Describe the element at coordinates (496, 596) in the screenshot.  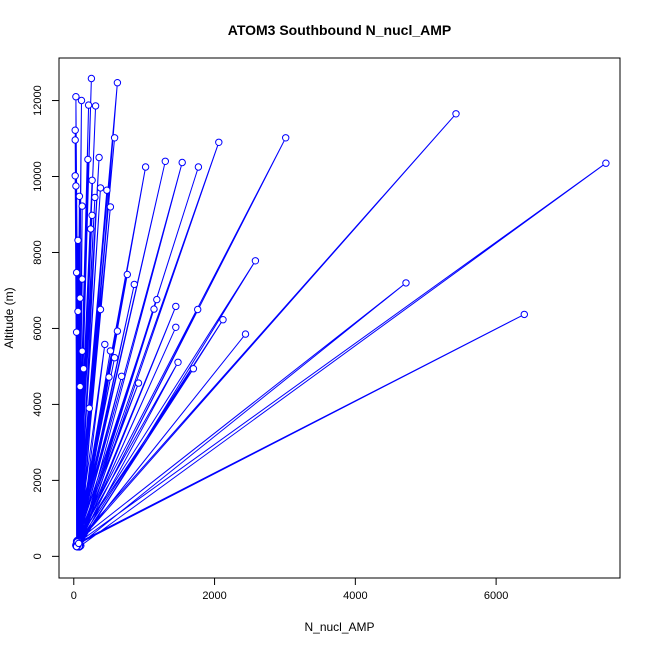
I see `x-tick-label: 6000` at that location.